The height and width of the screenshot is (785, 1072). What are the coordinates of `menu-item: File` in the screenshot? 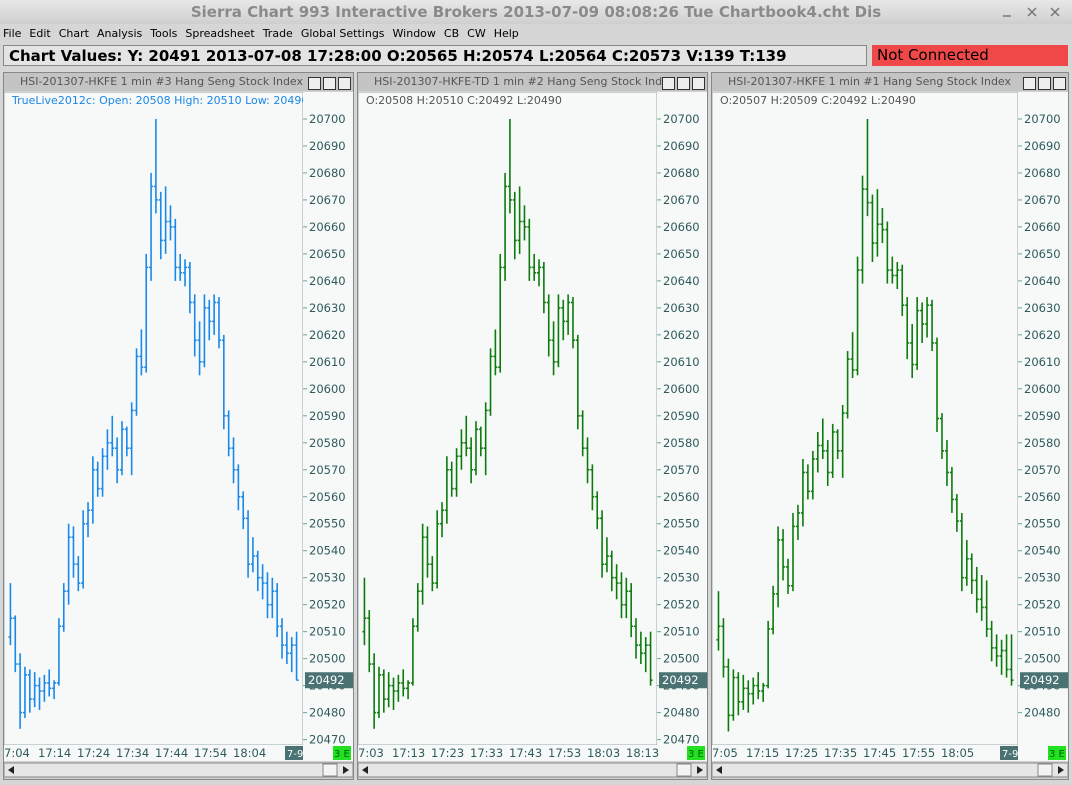 It's located at (12, 33).